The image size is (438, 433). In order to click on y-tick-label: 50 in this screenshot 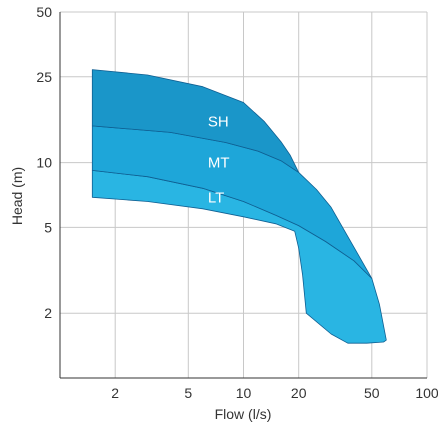, I will do `click(44, 12)`.